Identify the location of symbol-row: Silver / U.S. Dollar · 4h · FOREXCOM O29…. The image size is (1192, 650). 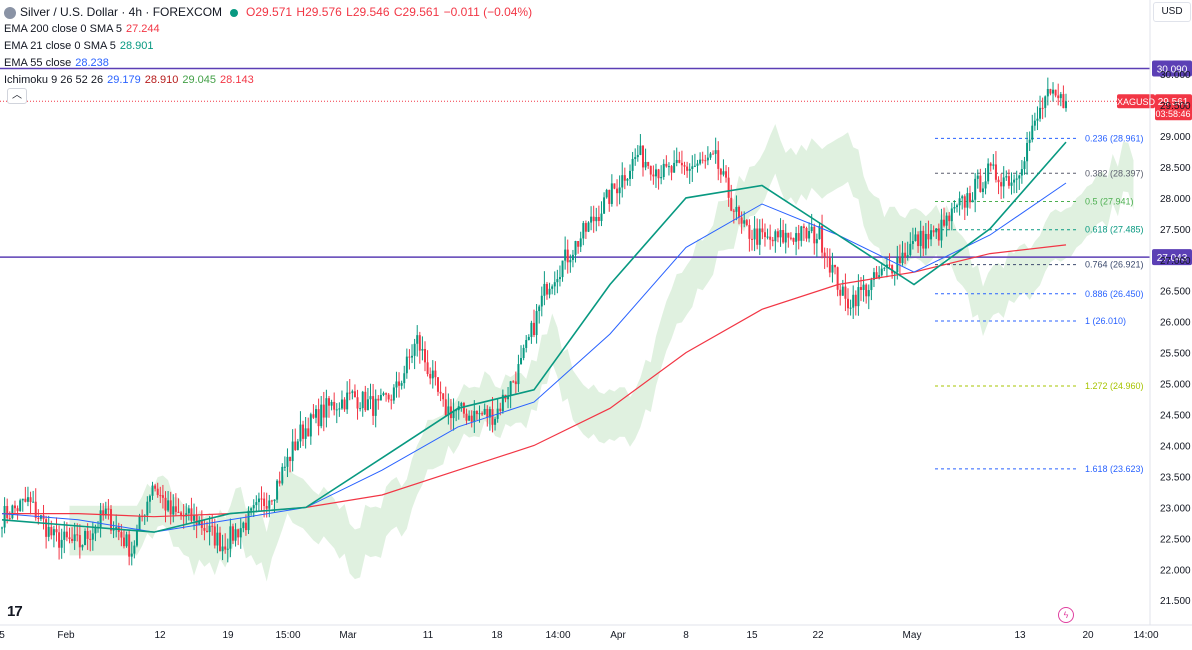
(268, 12).